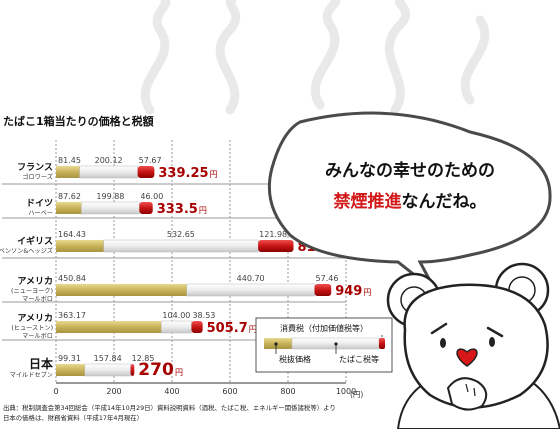 The image size is (560, 429). What do you see at coordinates (32, 328) in the screenshot?
I see `category-sub-4-0: (ヒューストン)` at bounding box center [32, 328].